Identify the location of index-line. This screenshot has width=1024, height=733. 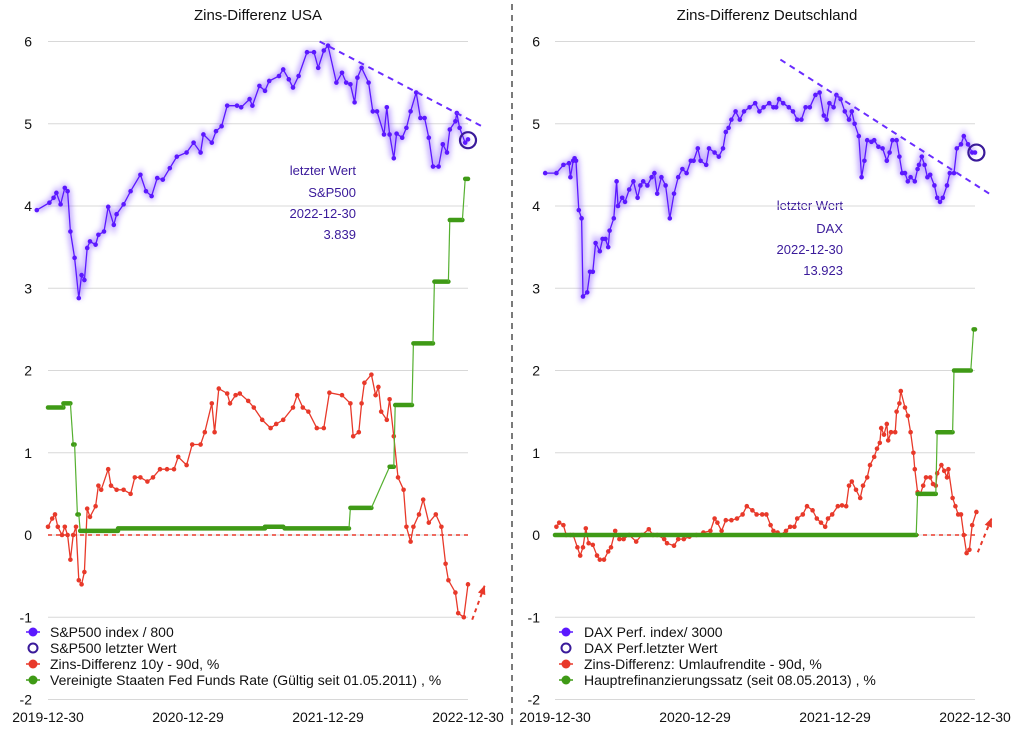
(760, 195).